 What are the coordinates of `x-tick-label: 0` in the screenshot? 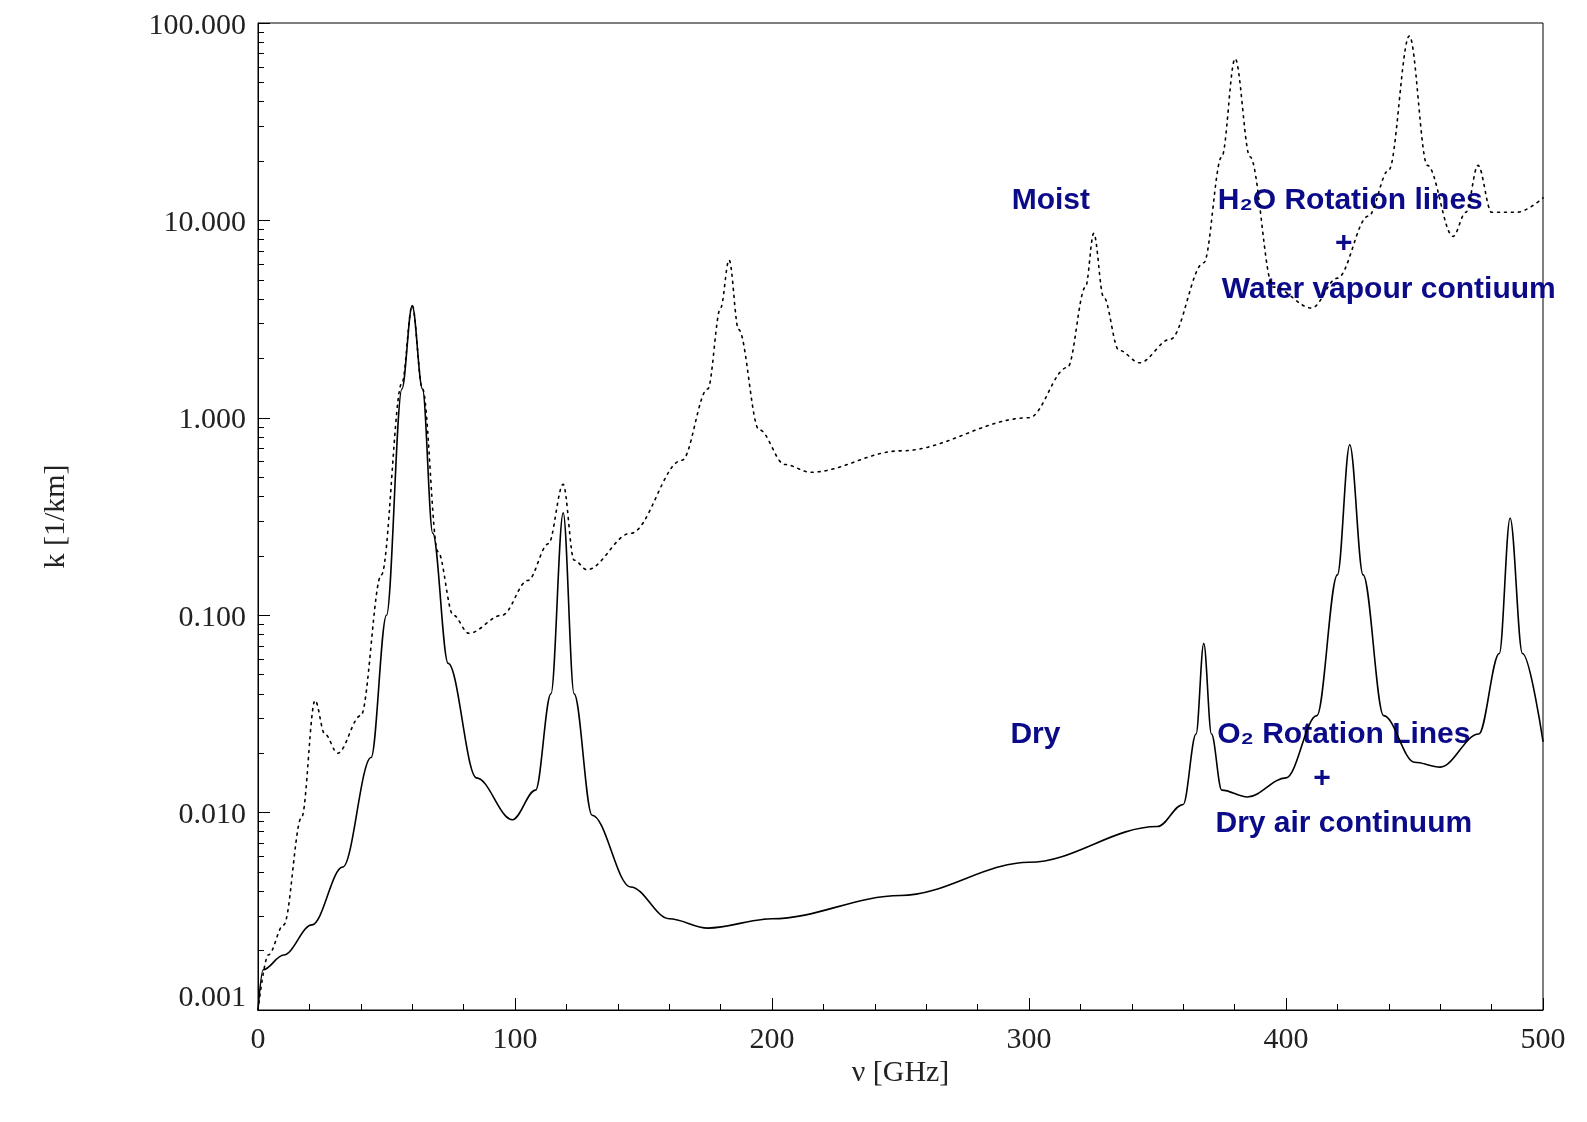 It's located at (258, 1037).